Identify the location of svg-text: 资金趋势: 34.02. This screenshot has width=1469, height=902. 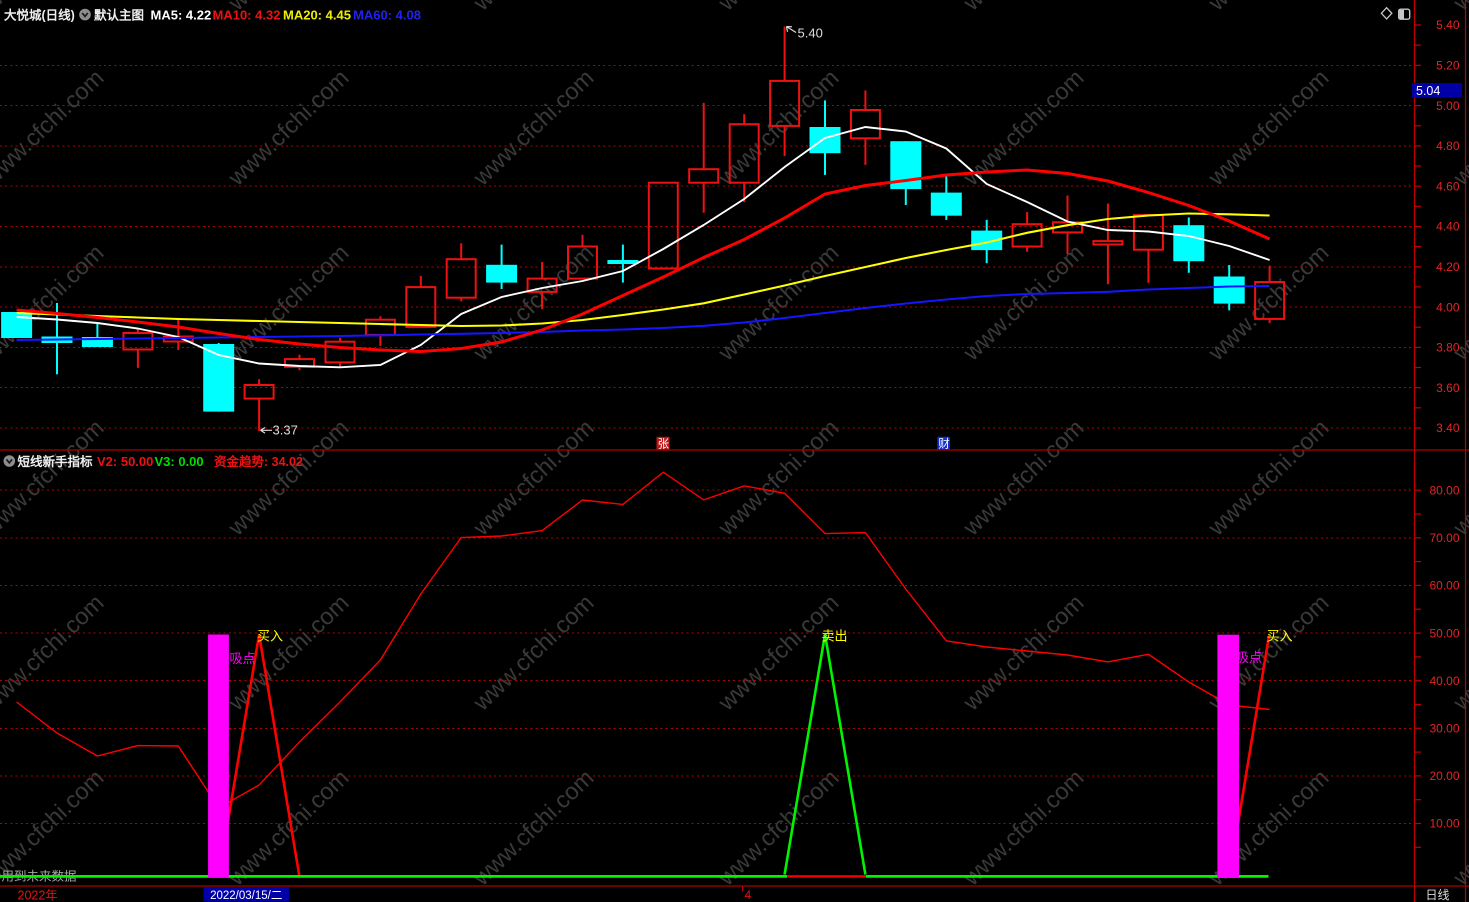
(258, 461).